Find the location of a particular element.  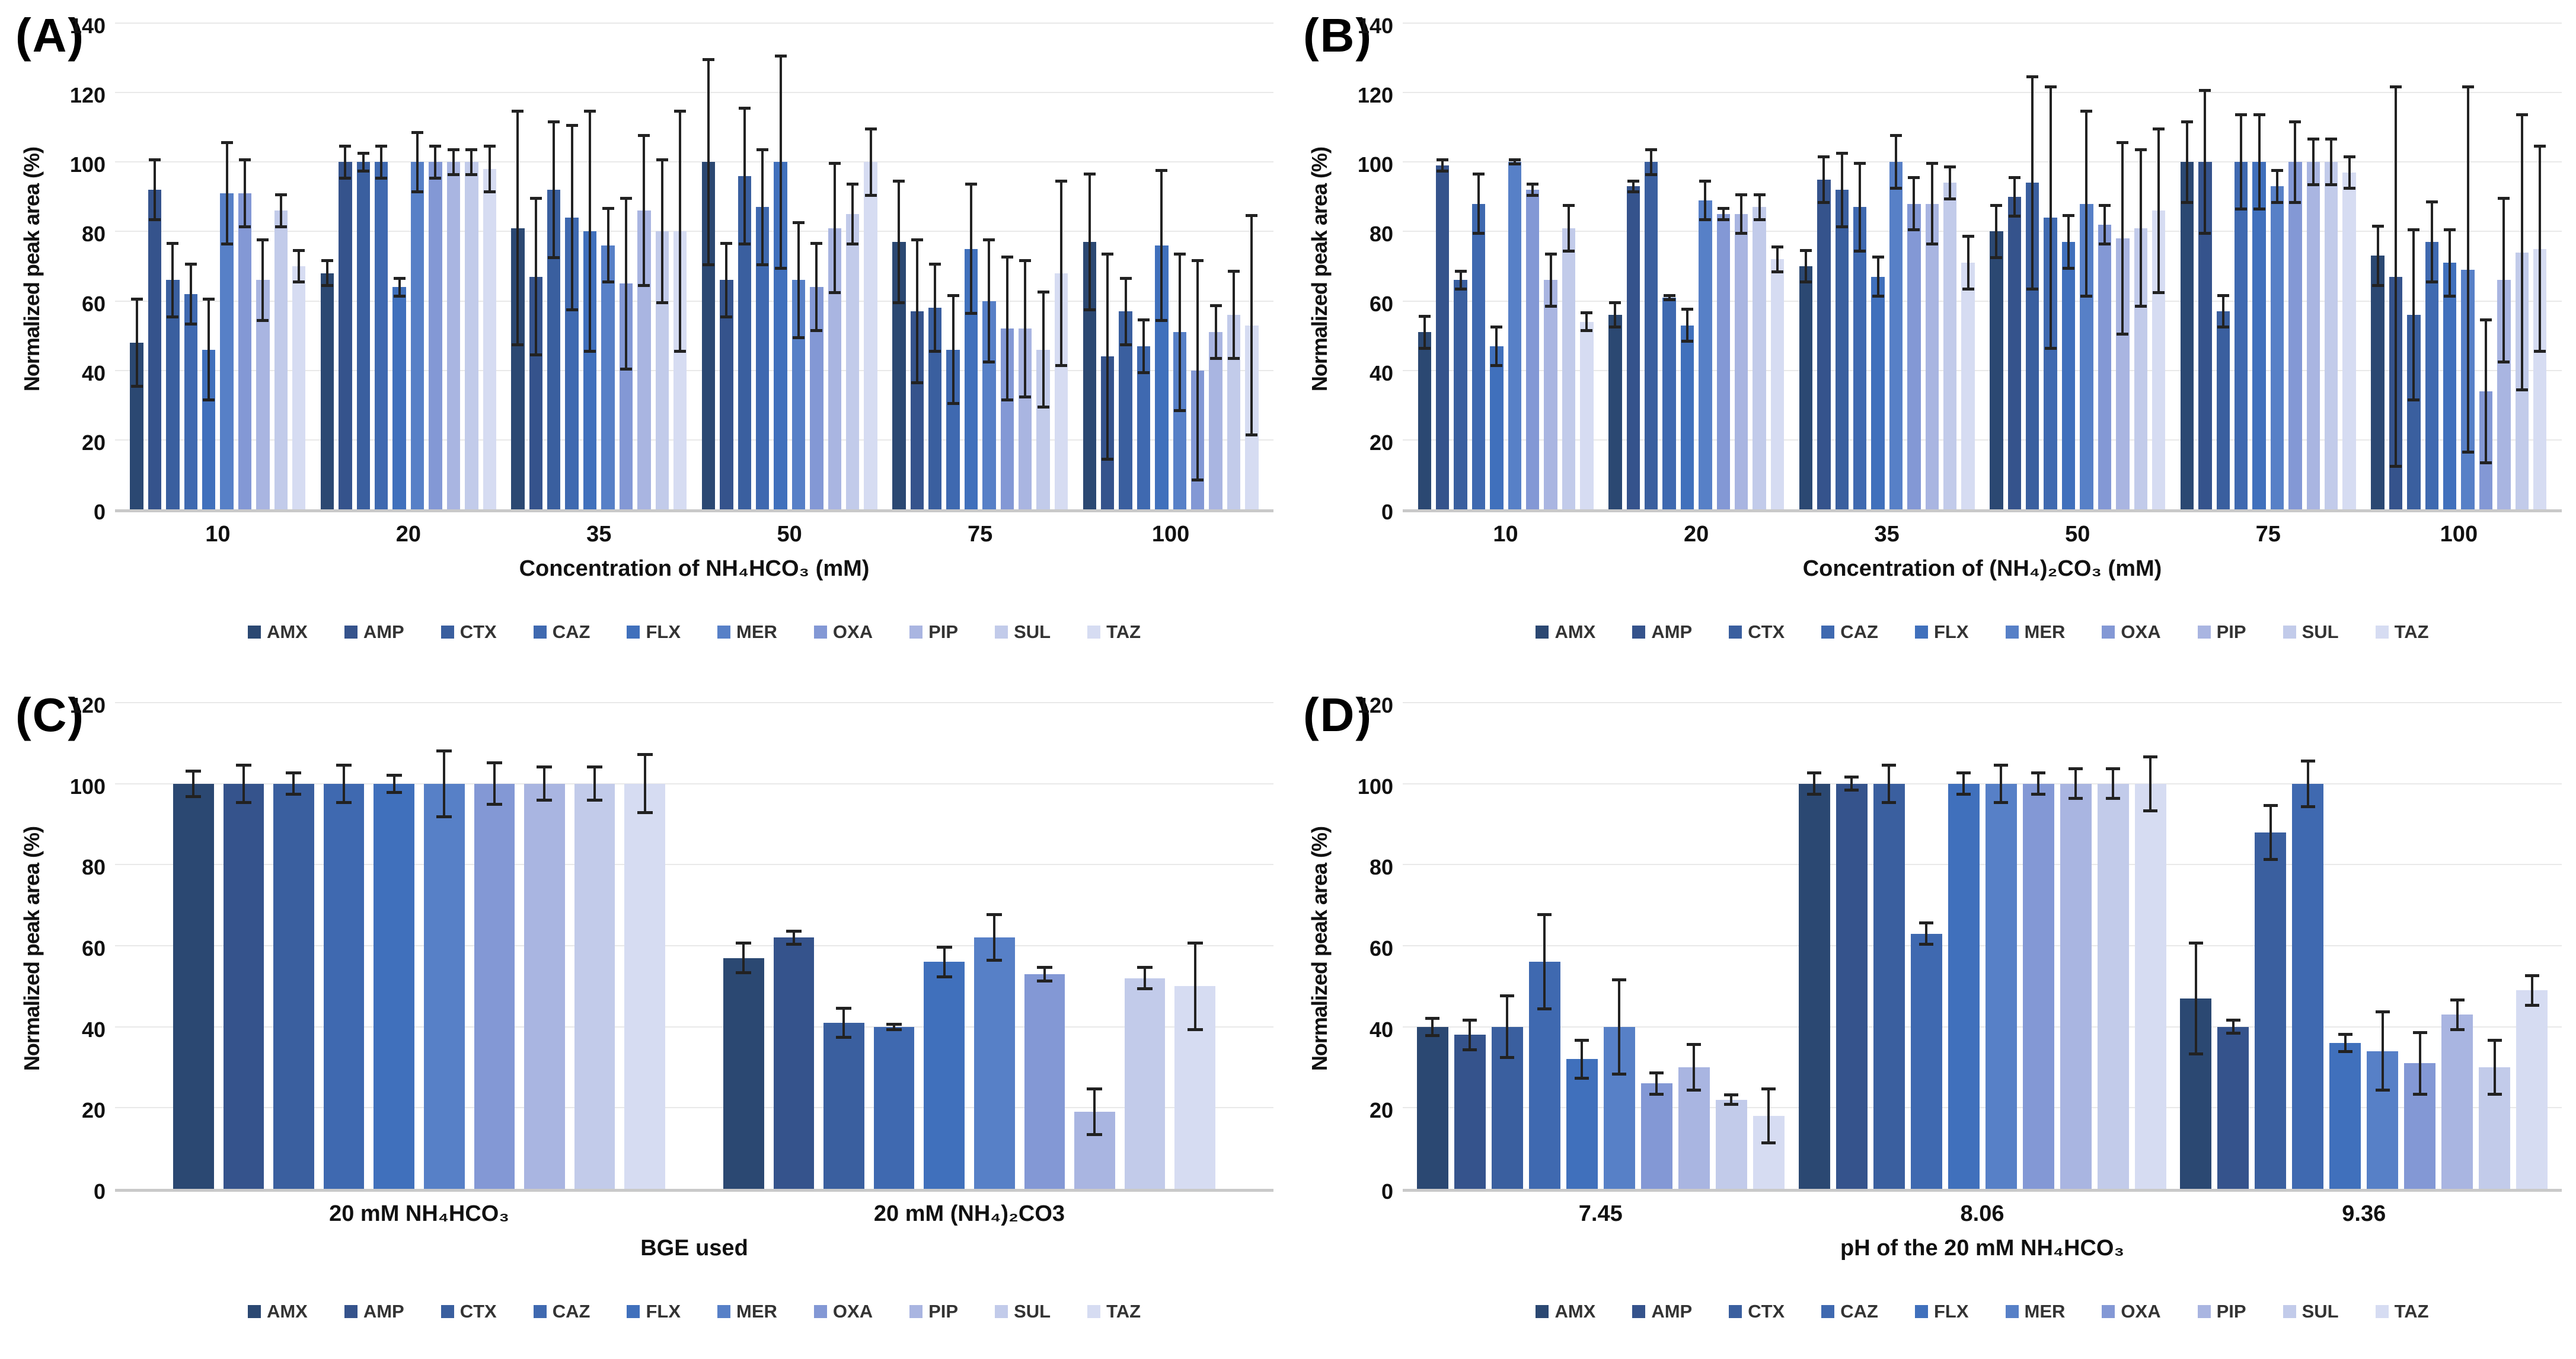

legend-item-TAZ: TAZ is located at coordinates (1114, 1311).